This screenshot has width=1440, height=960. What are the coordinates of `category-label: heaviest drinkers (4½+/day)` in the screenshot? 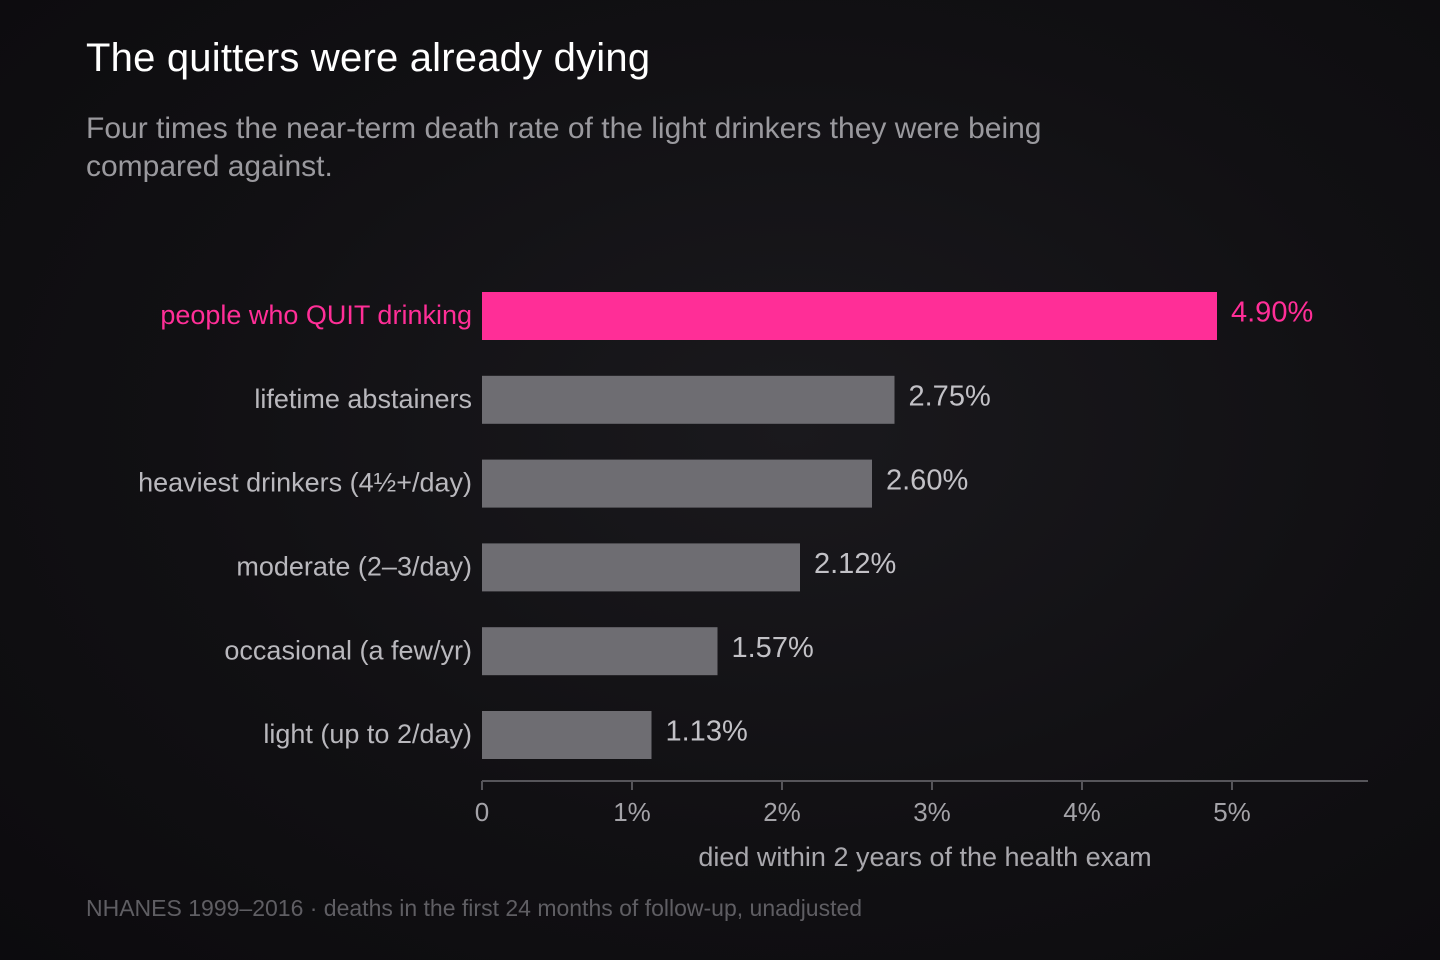 It's located at (305, 483).